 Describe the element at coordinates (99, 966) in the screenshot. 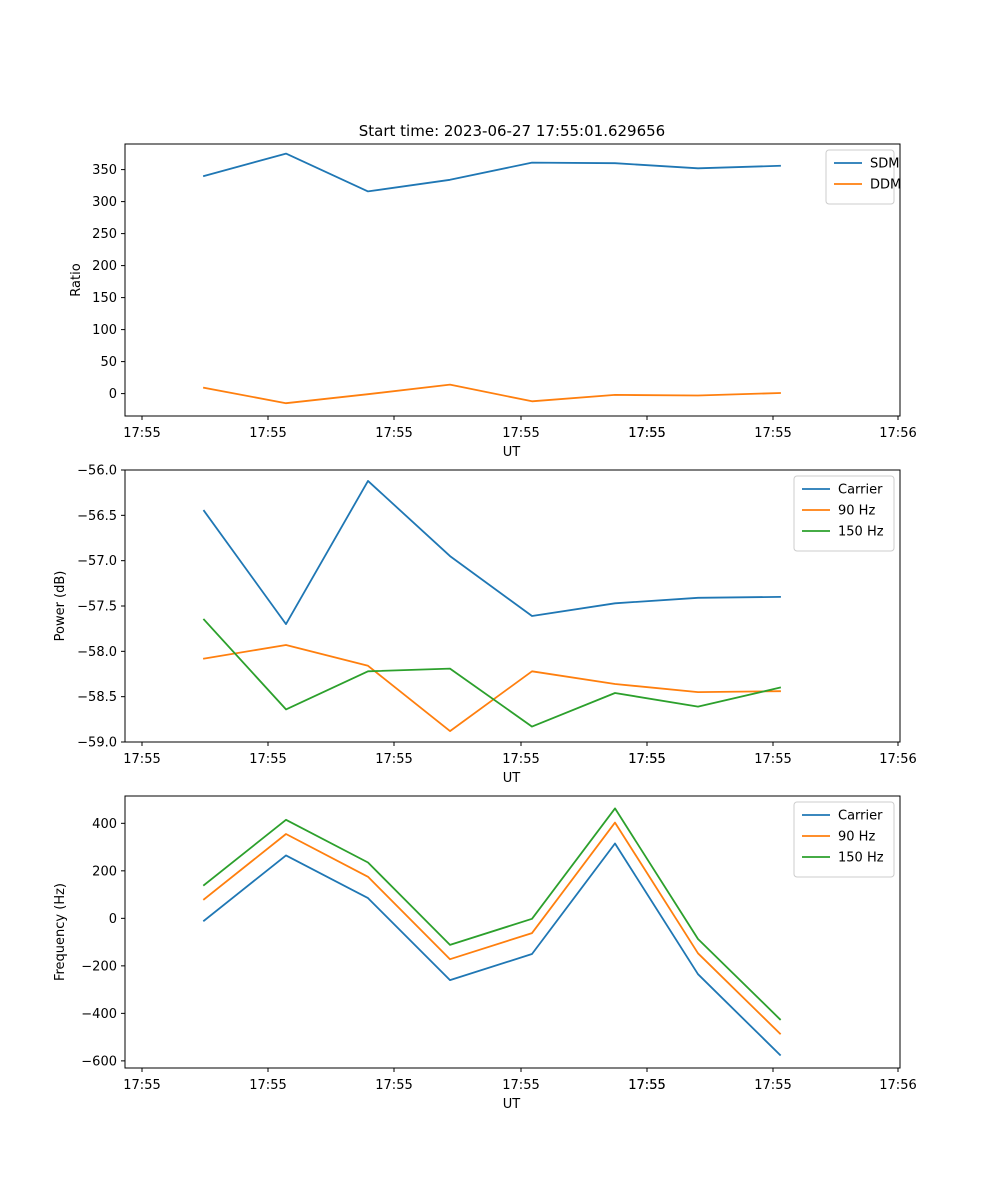

I see `y-tick-label: −200` at that location.